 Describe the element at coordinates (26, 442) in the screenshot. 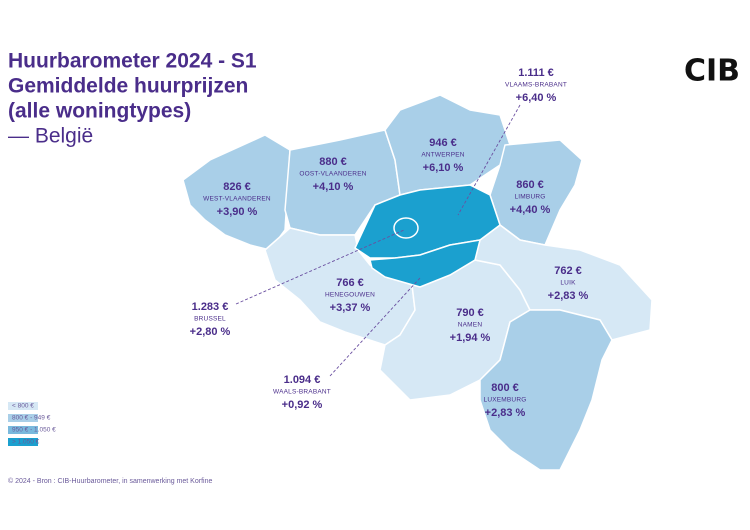

I see `legend-label: > 1.050 €` at that location.